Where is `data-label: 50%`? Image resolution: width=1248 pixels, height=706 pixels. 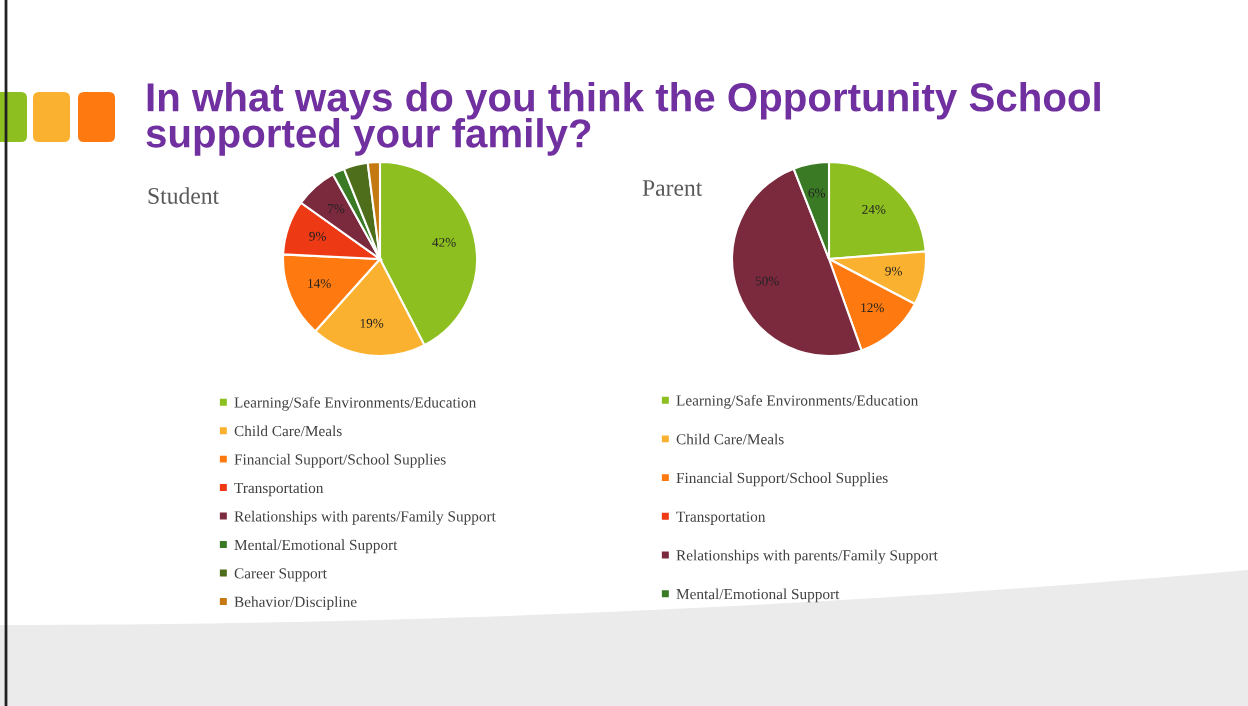
data-label: 50% is located at coordinates (767, 281).